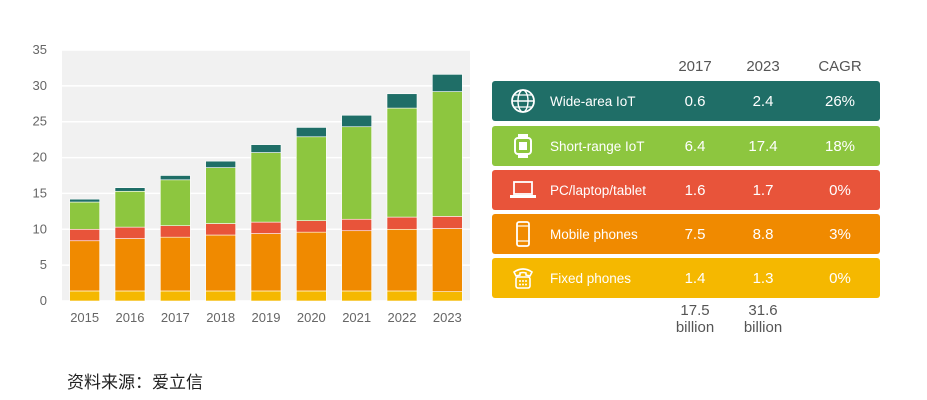 This screenshot has width=927, height=400. I want to click on value-2017: 1.6, so click(695, 190).